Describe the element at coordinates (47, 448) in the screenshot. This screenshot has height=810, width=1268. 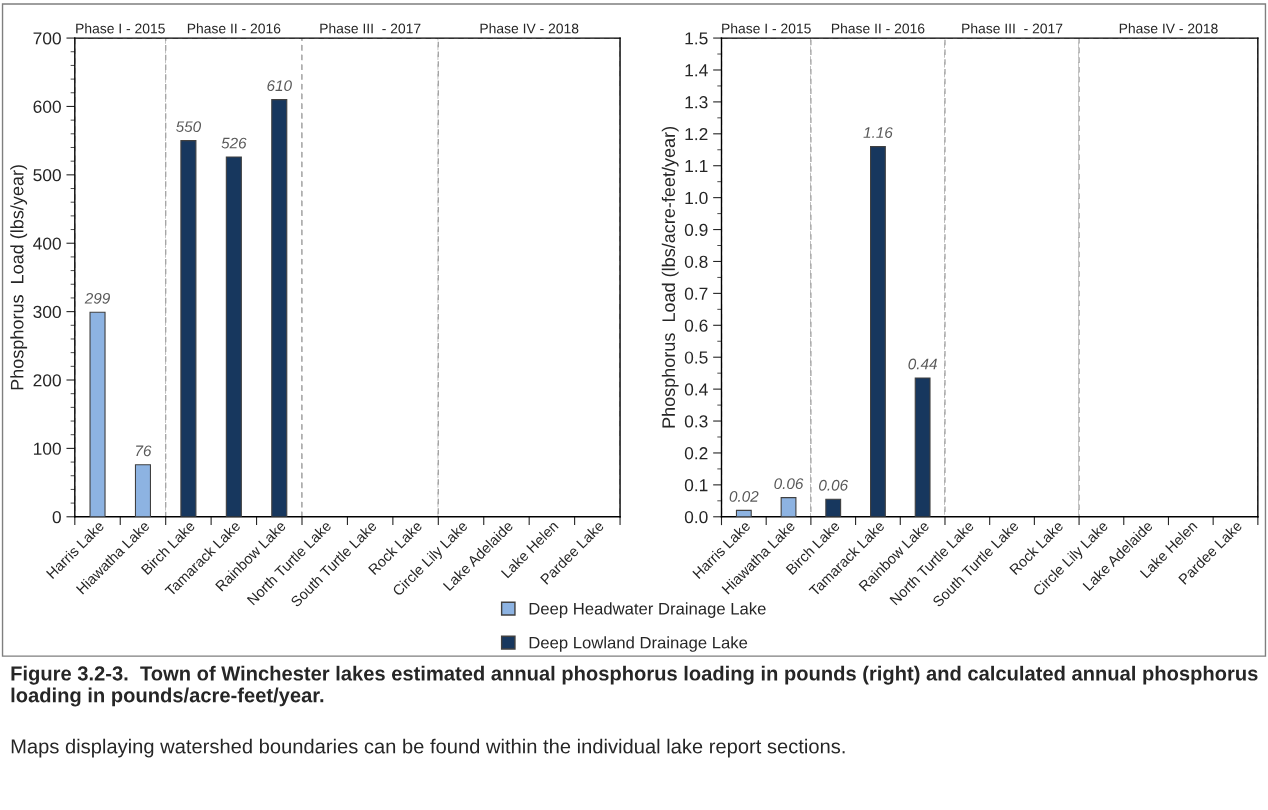
I see `y-tick-label: 100` at that location.